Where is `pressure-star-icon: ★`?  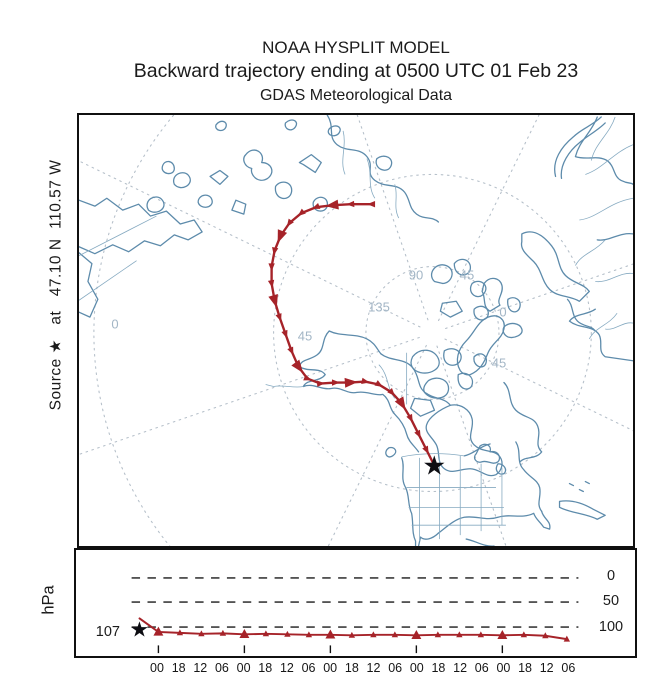
pressure-star-icon: ★ is located at coordinates (140, 630).